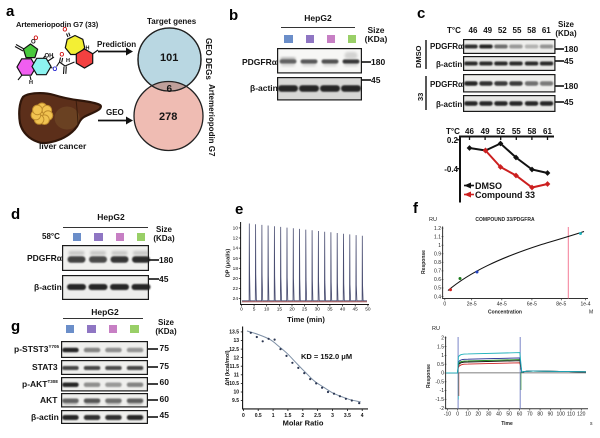  What do you see at coordinates (469, 131) in the screenshot?
I see `svg-text: 46` at bounding box center [469, 131].